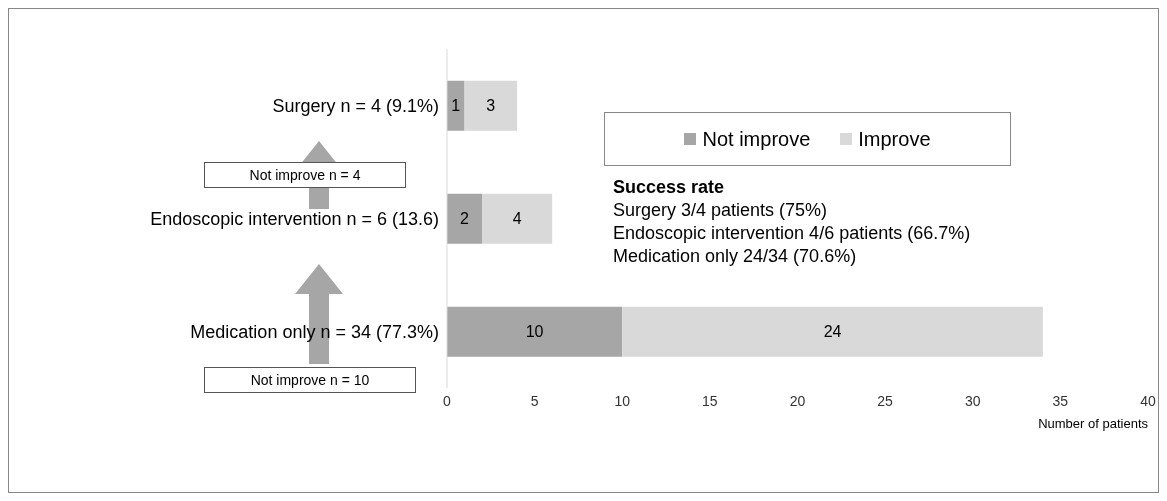  Describe the element at coordinates (310, 380) in the screenshot. I see `text: Not improve n = 10` at that location.